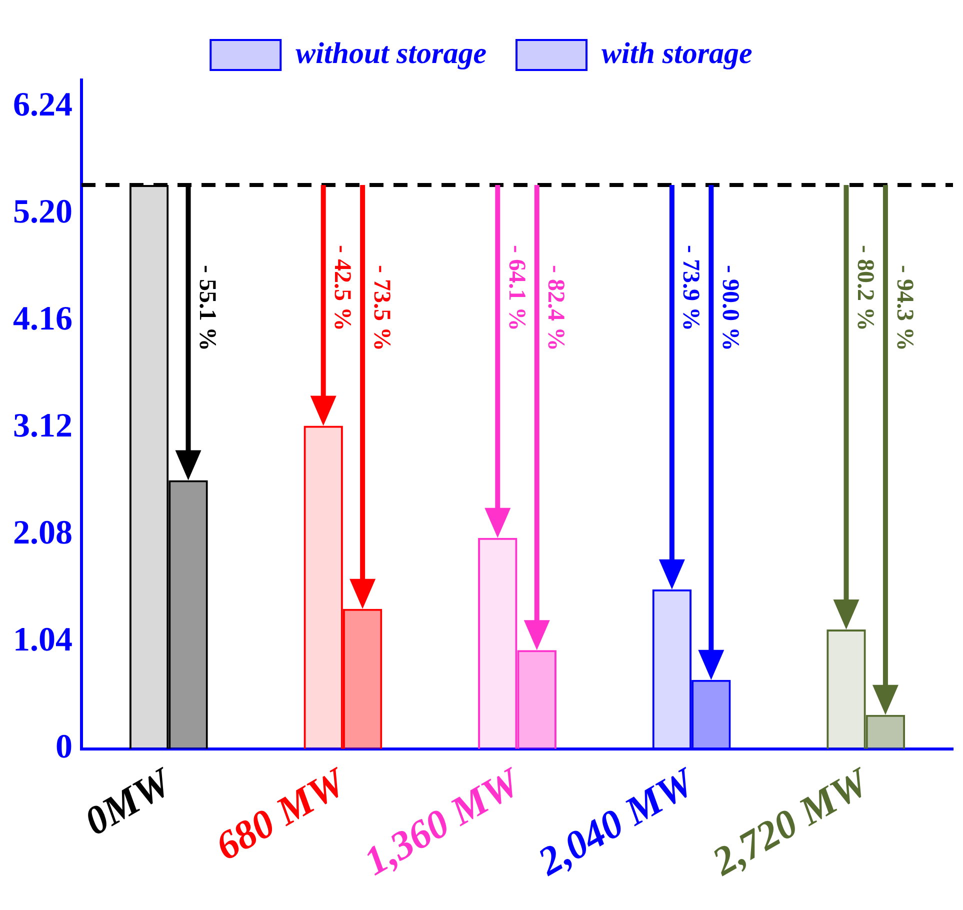 Image resolution: width=963 pixels, height=910 pixels. I want to click on annotation: - 73.5 %, so click(381, 307).